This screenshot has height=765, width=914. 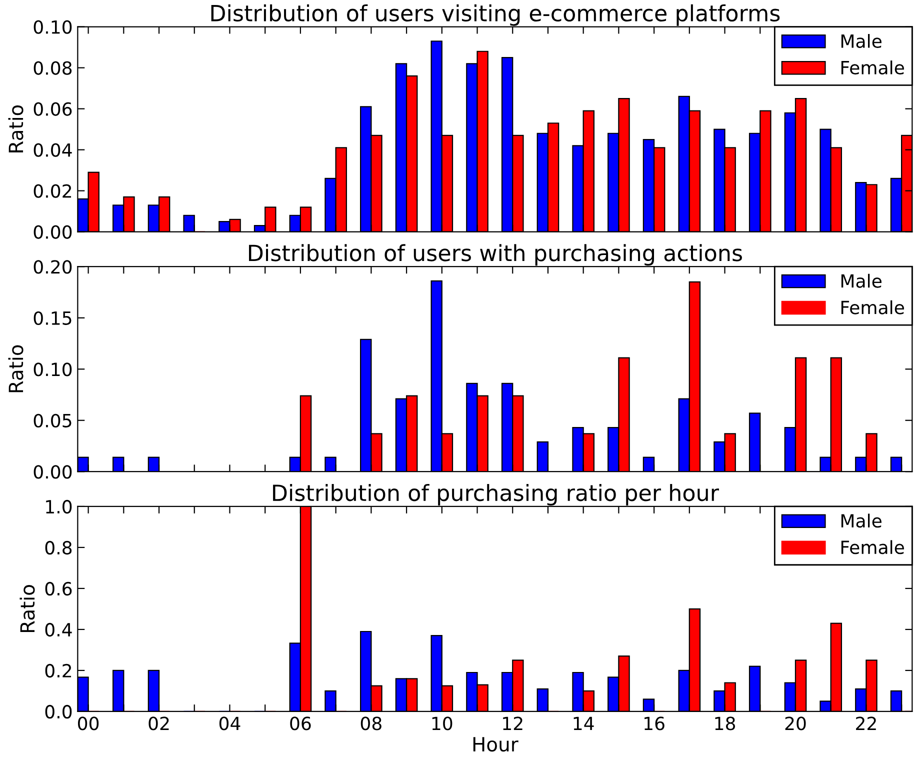 What do you see at coordinates (158, 723) in the screenshot?
I see `x-tick-label: 02` at bounding box center [158, 723].